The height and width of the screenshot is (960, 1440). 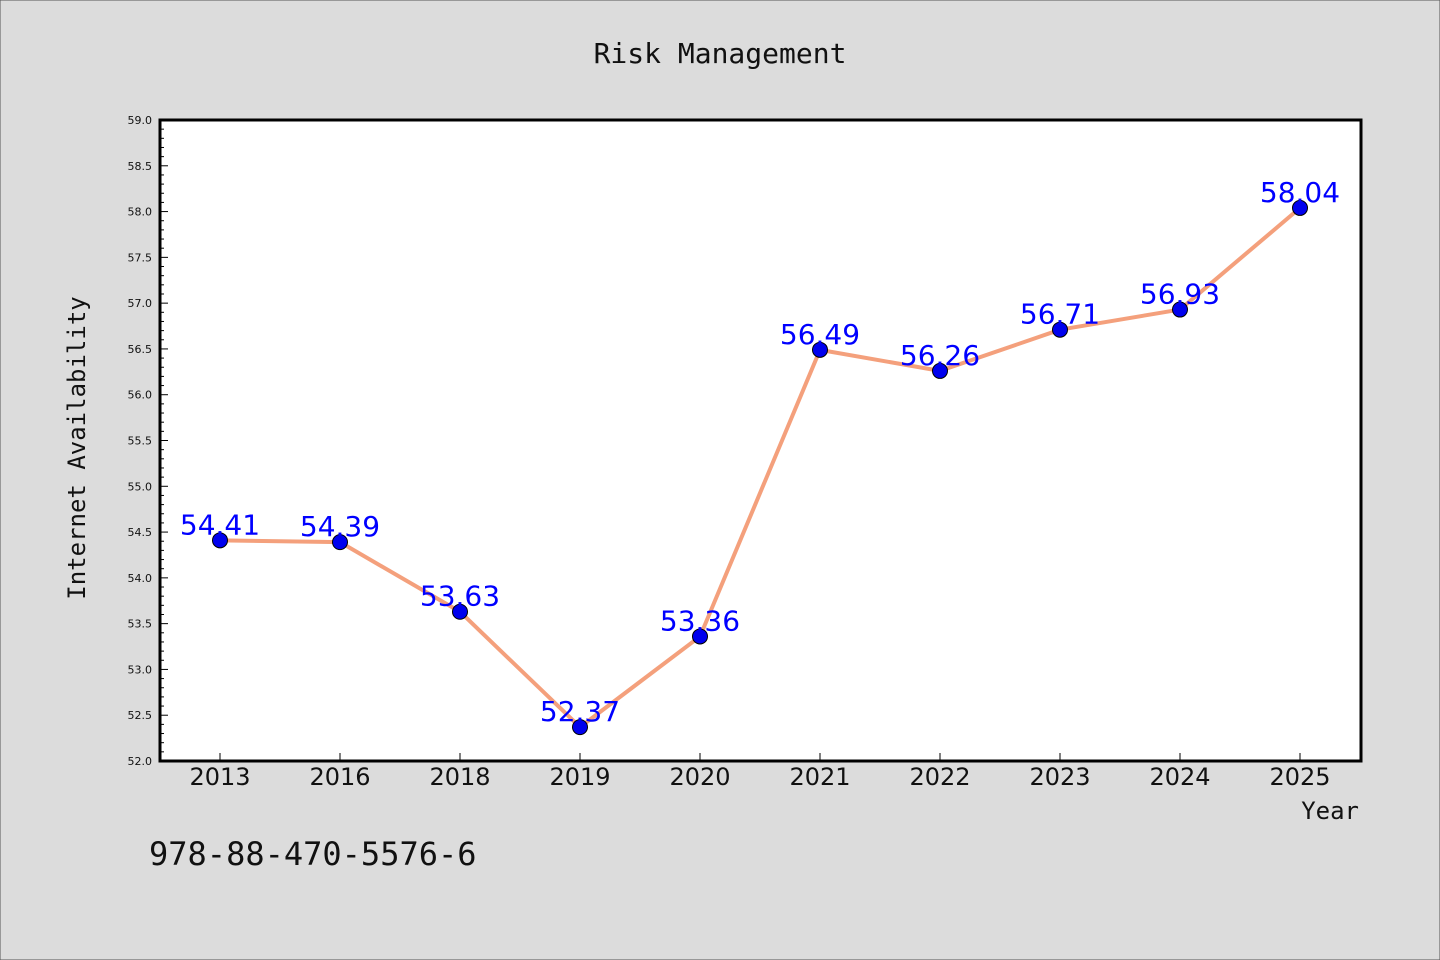 I want to click on data-label: 56.26, so click(x=940, y=355).